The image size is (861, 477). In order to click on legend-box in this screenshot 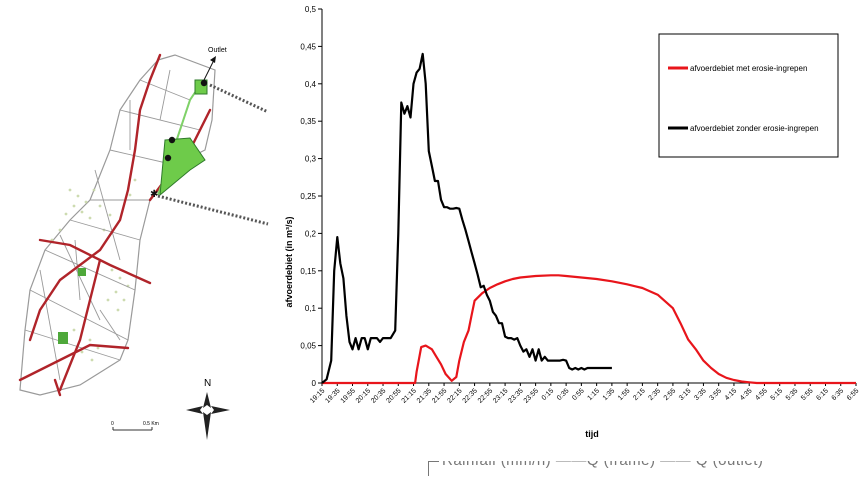, I will do `click(748, 95)`.